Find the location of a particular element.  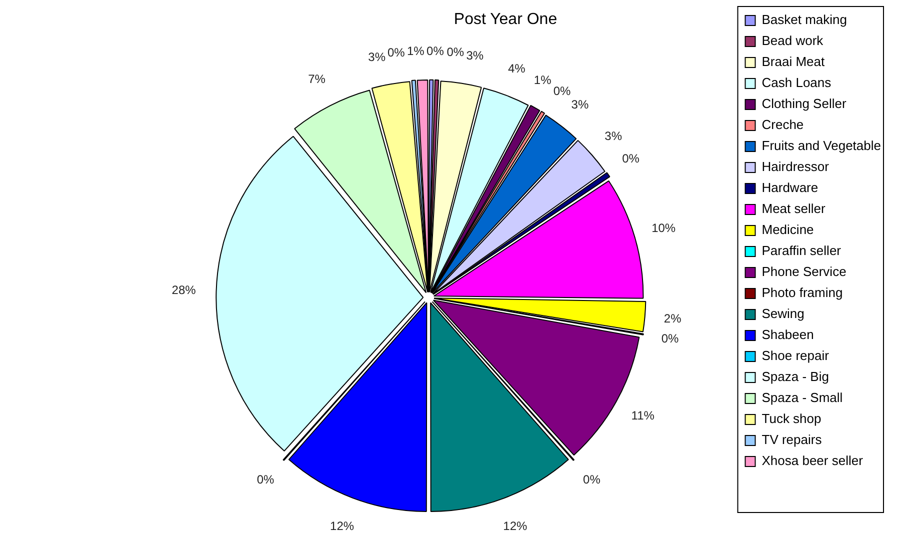

legend-label: Creche is located at coordinates (783, 124).